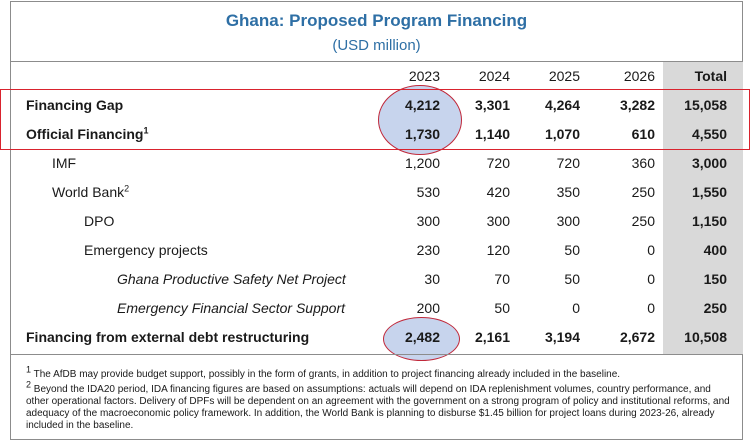 Image resolution: width=754 pixels, height=446 pixels. What do you see at coordinates (376, 20) in the screenshot?
I see `table-title: Ghana: Proposed Program Financing` at bounding box center [376, 20].